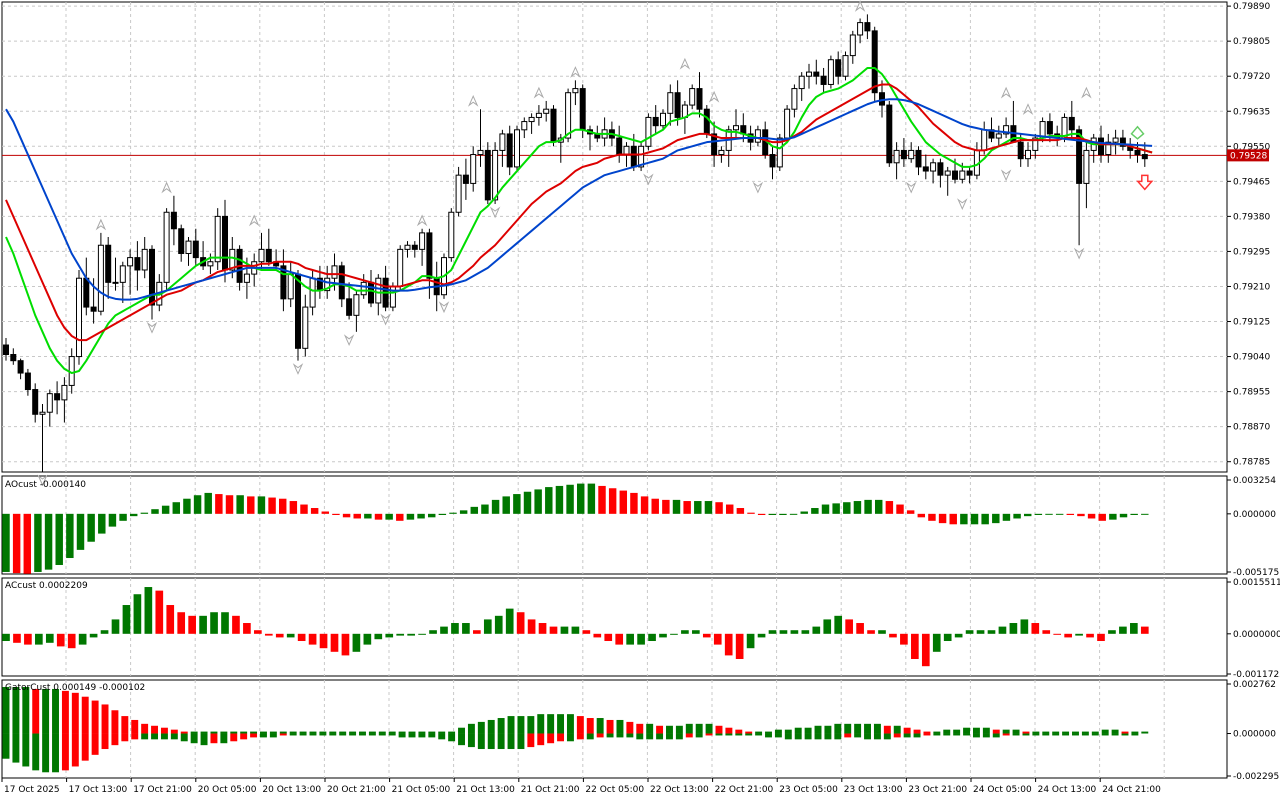 This screenshot has height=804, width=1280. I want to click on fractal-down-icon, so click(42, 480).